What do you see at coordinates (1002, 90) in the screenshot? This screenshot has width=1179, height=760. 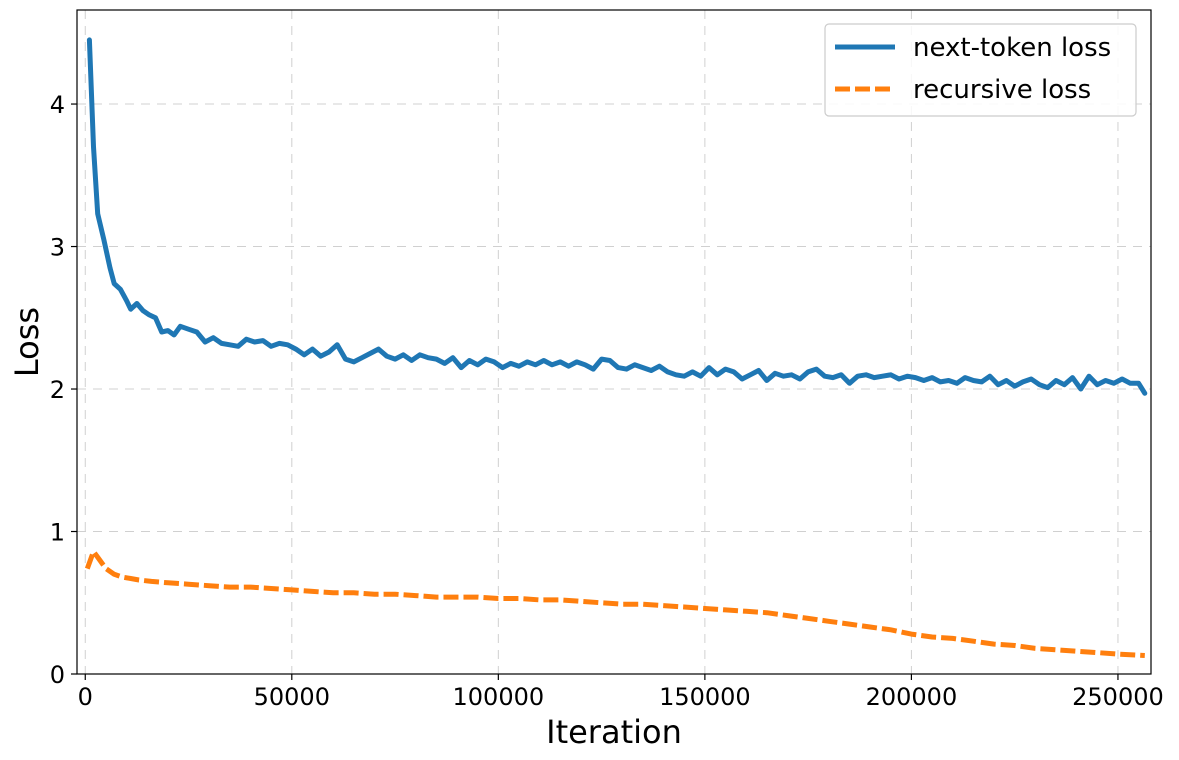 I see `legend-label-recursive-loss: recursive loss` at bounding box center [1002, 90].